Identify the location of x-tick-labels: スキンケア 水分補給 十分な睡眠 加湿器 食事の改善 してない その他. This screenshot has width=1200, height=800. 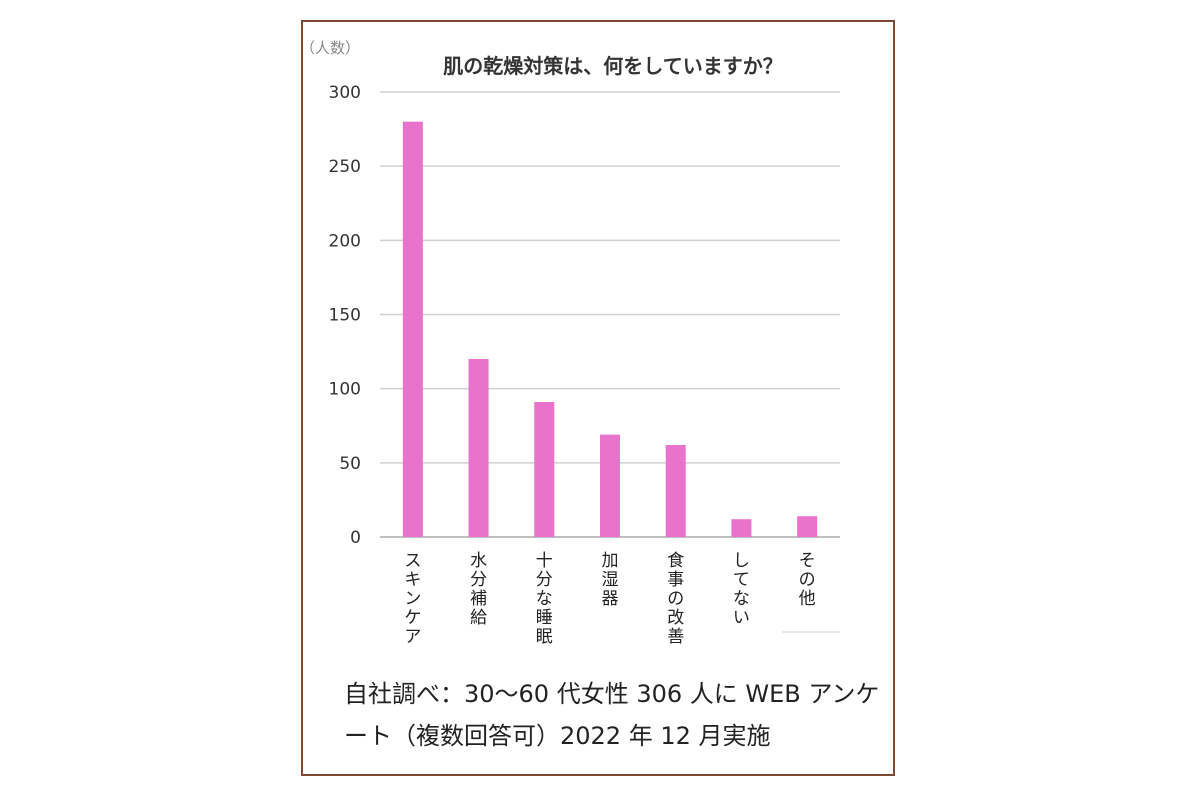
(609, 599).